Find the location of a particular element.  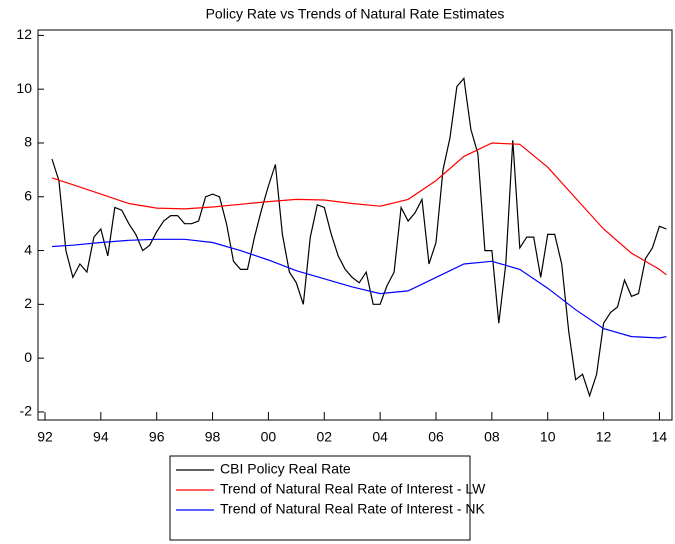

x-tick-label: 06 is located at coordinates (436, 437).